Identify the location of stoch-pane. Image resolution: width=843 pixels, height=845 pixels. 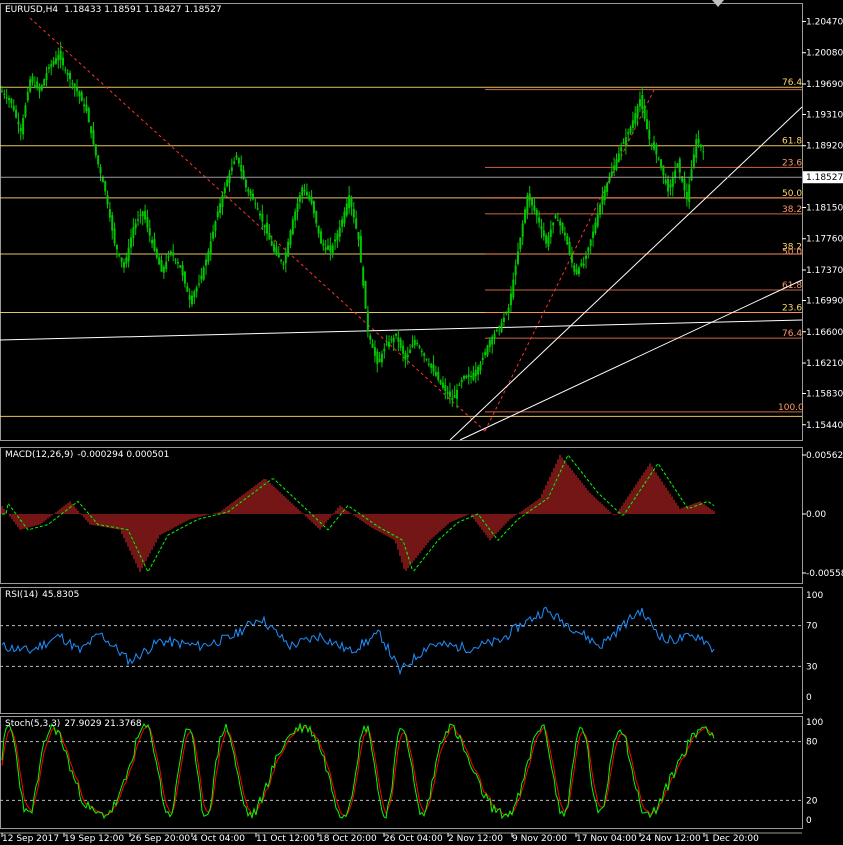
(401, 771).